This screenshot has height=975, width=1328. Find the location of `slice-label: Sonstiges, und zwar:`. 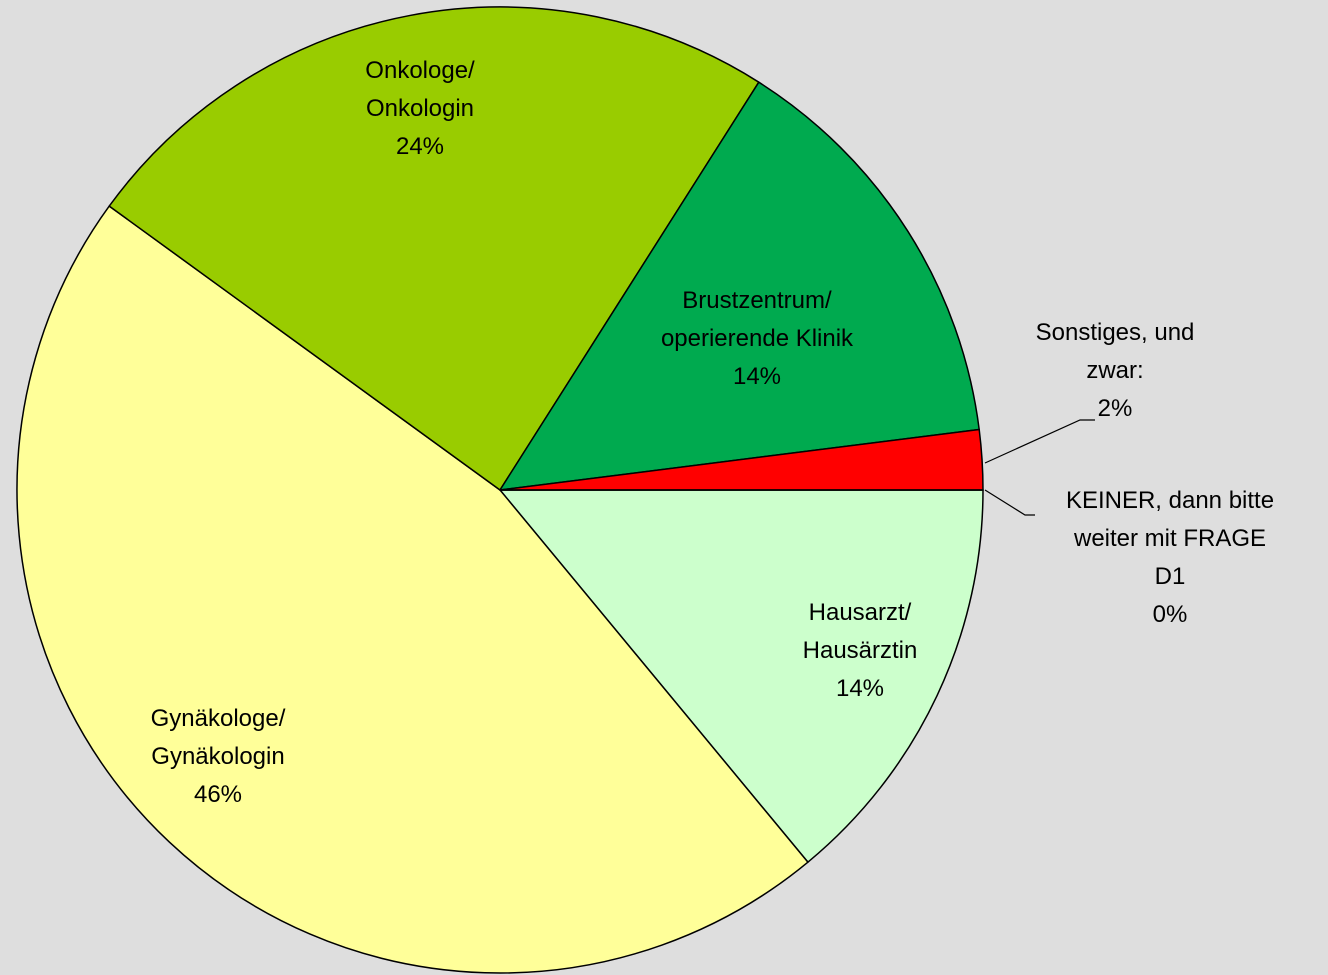

slice-label: Sonstiges, und zwar: is located at coordinates (1115, 351).